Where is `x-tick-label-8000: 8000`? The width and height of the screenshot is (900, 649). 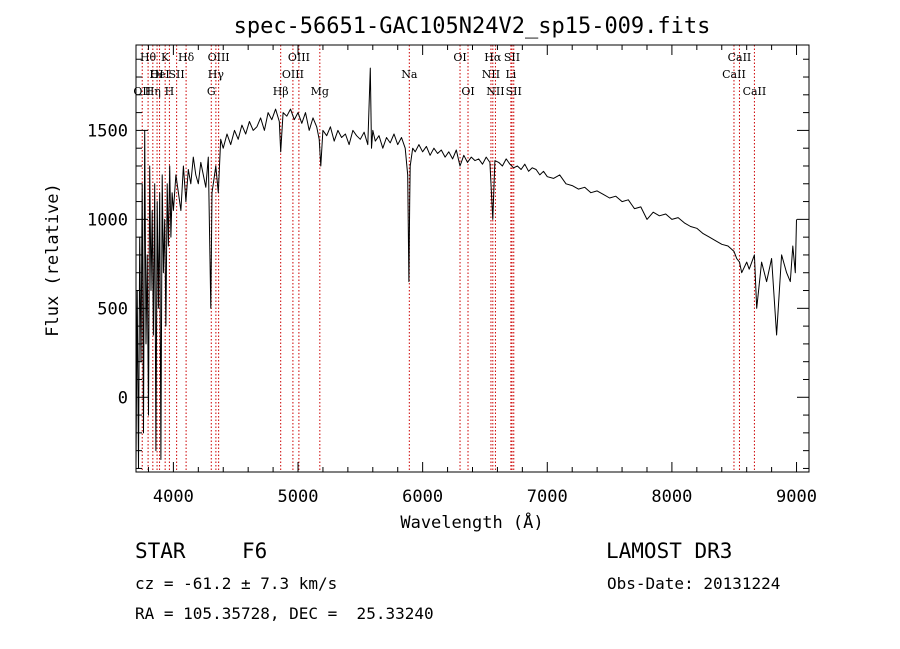 x-tick-label-8000: 8000 is located at coordinates (671, 497).